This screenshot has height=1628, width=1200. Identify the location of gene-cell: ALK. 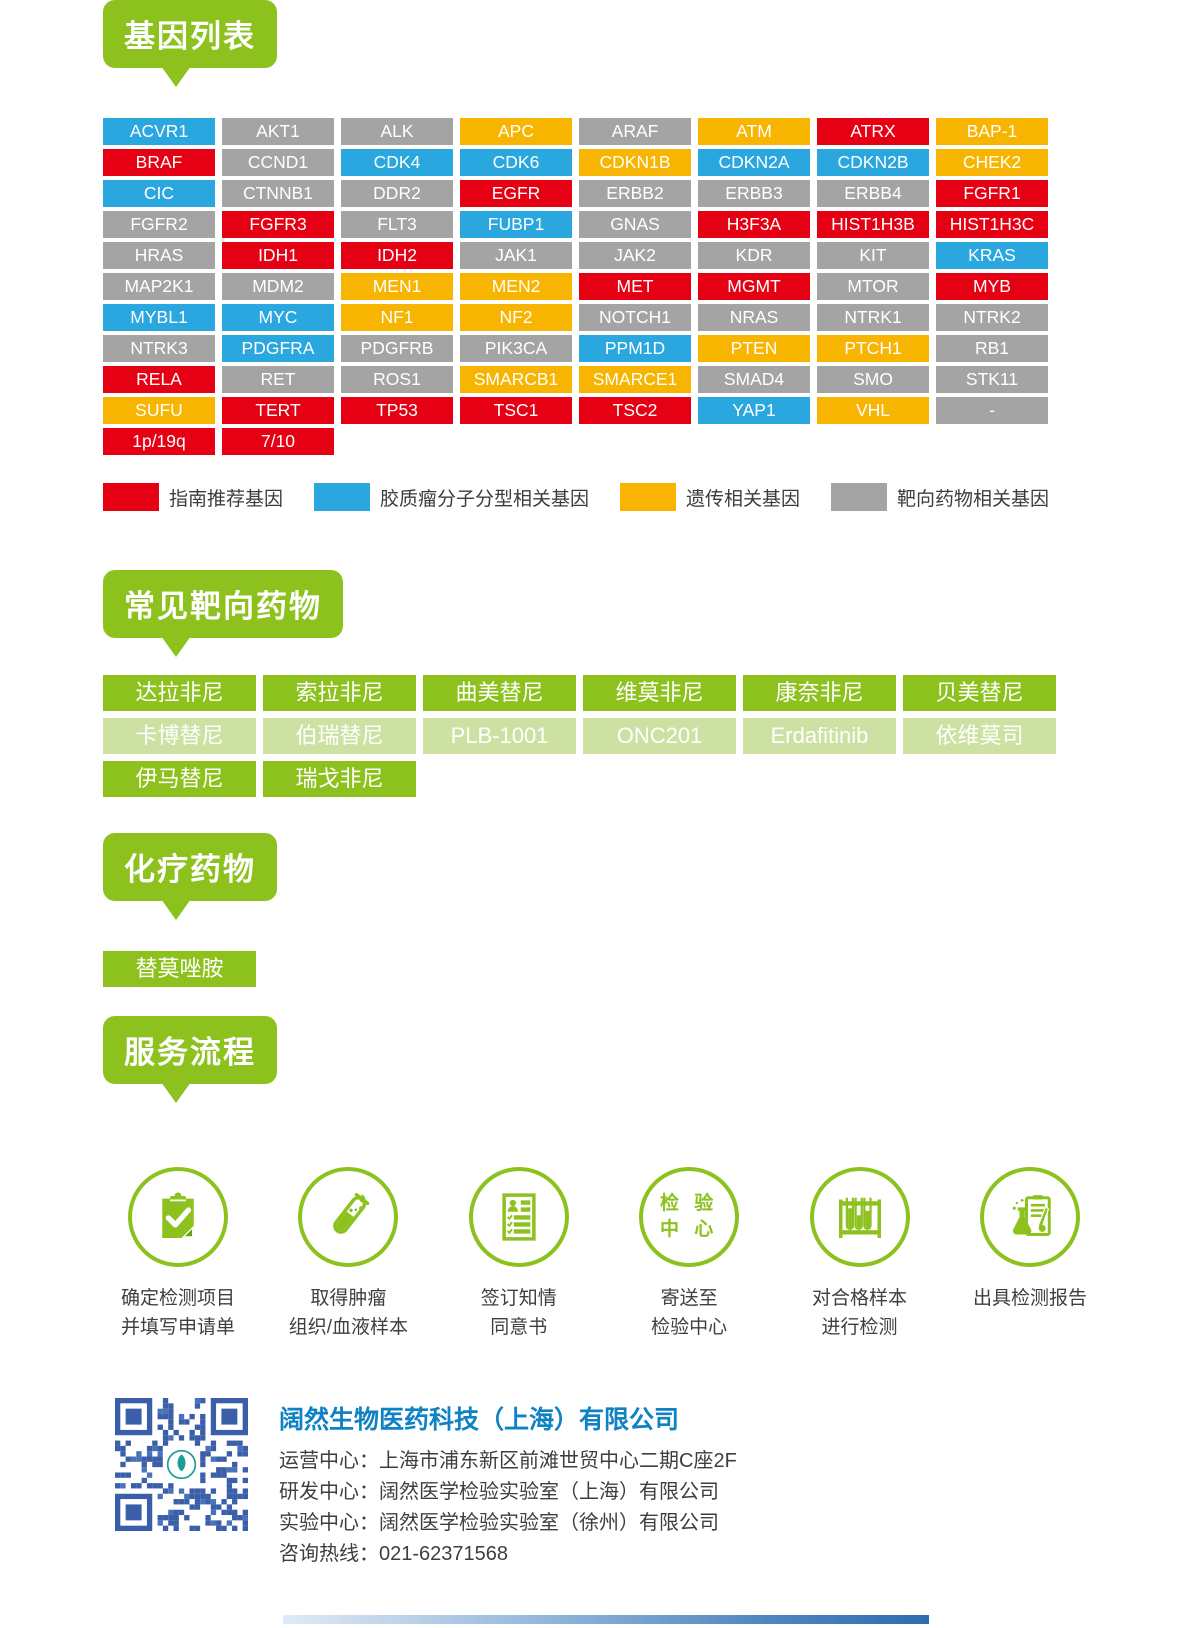
(397, 131).